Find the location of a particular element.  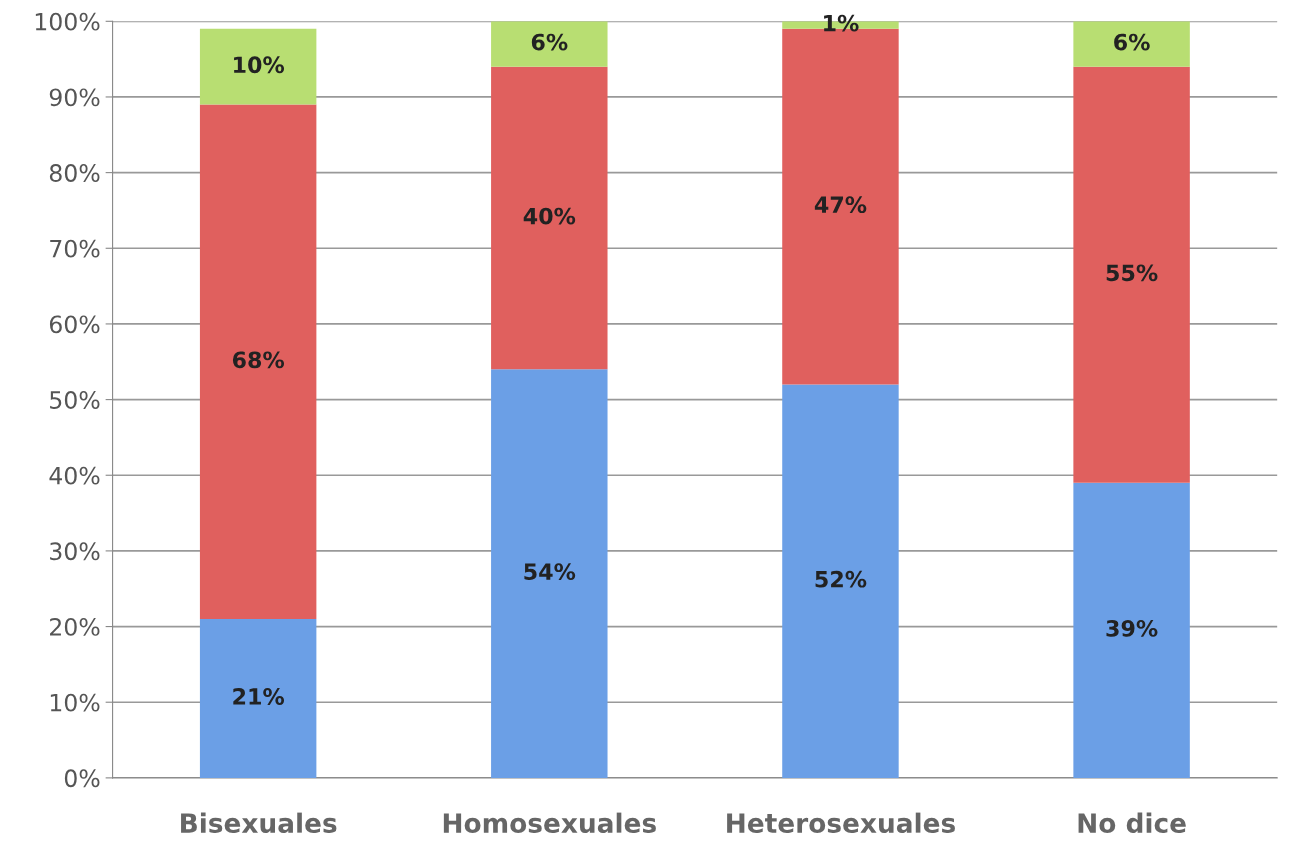

data-label: 21% is located at coordinates (259, 696).